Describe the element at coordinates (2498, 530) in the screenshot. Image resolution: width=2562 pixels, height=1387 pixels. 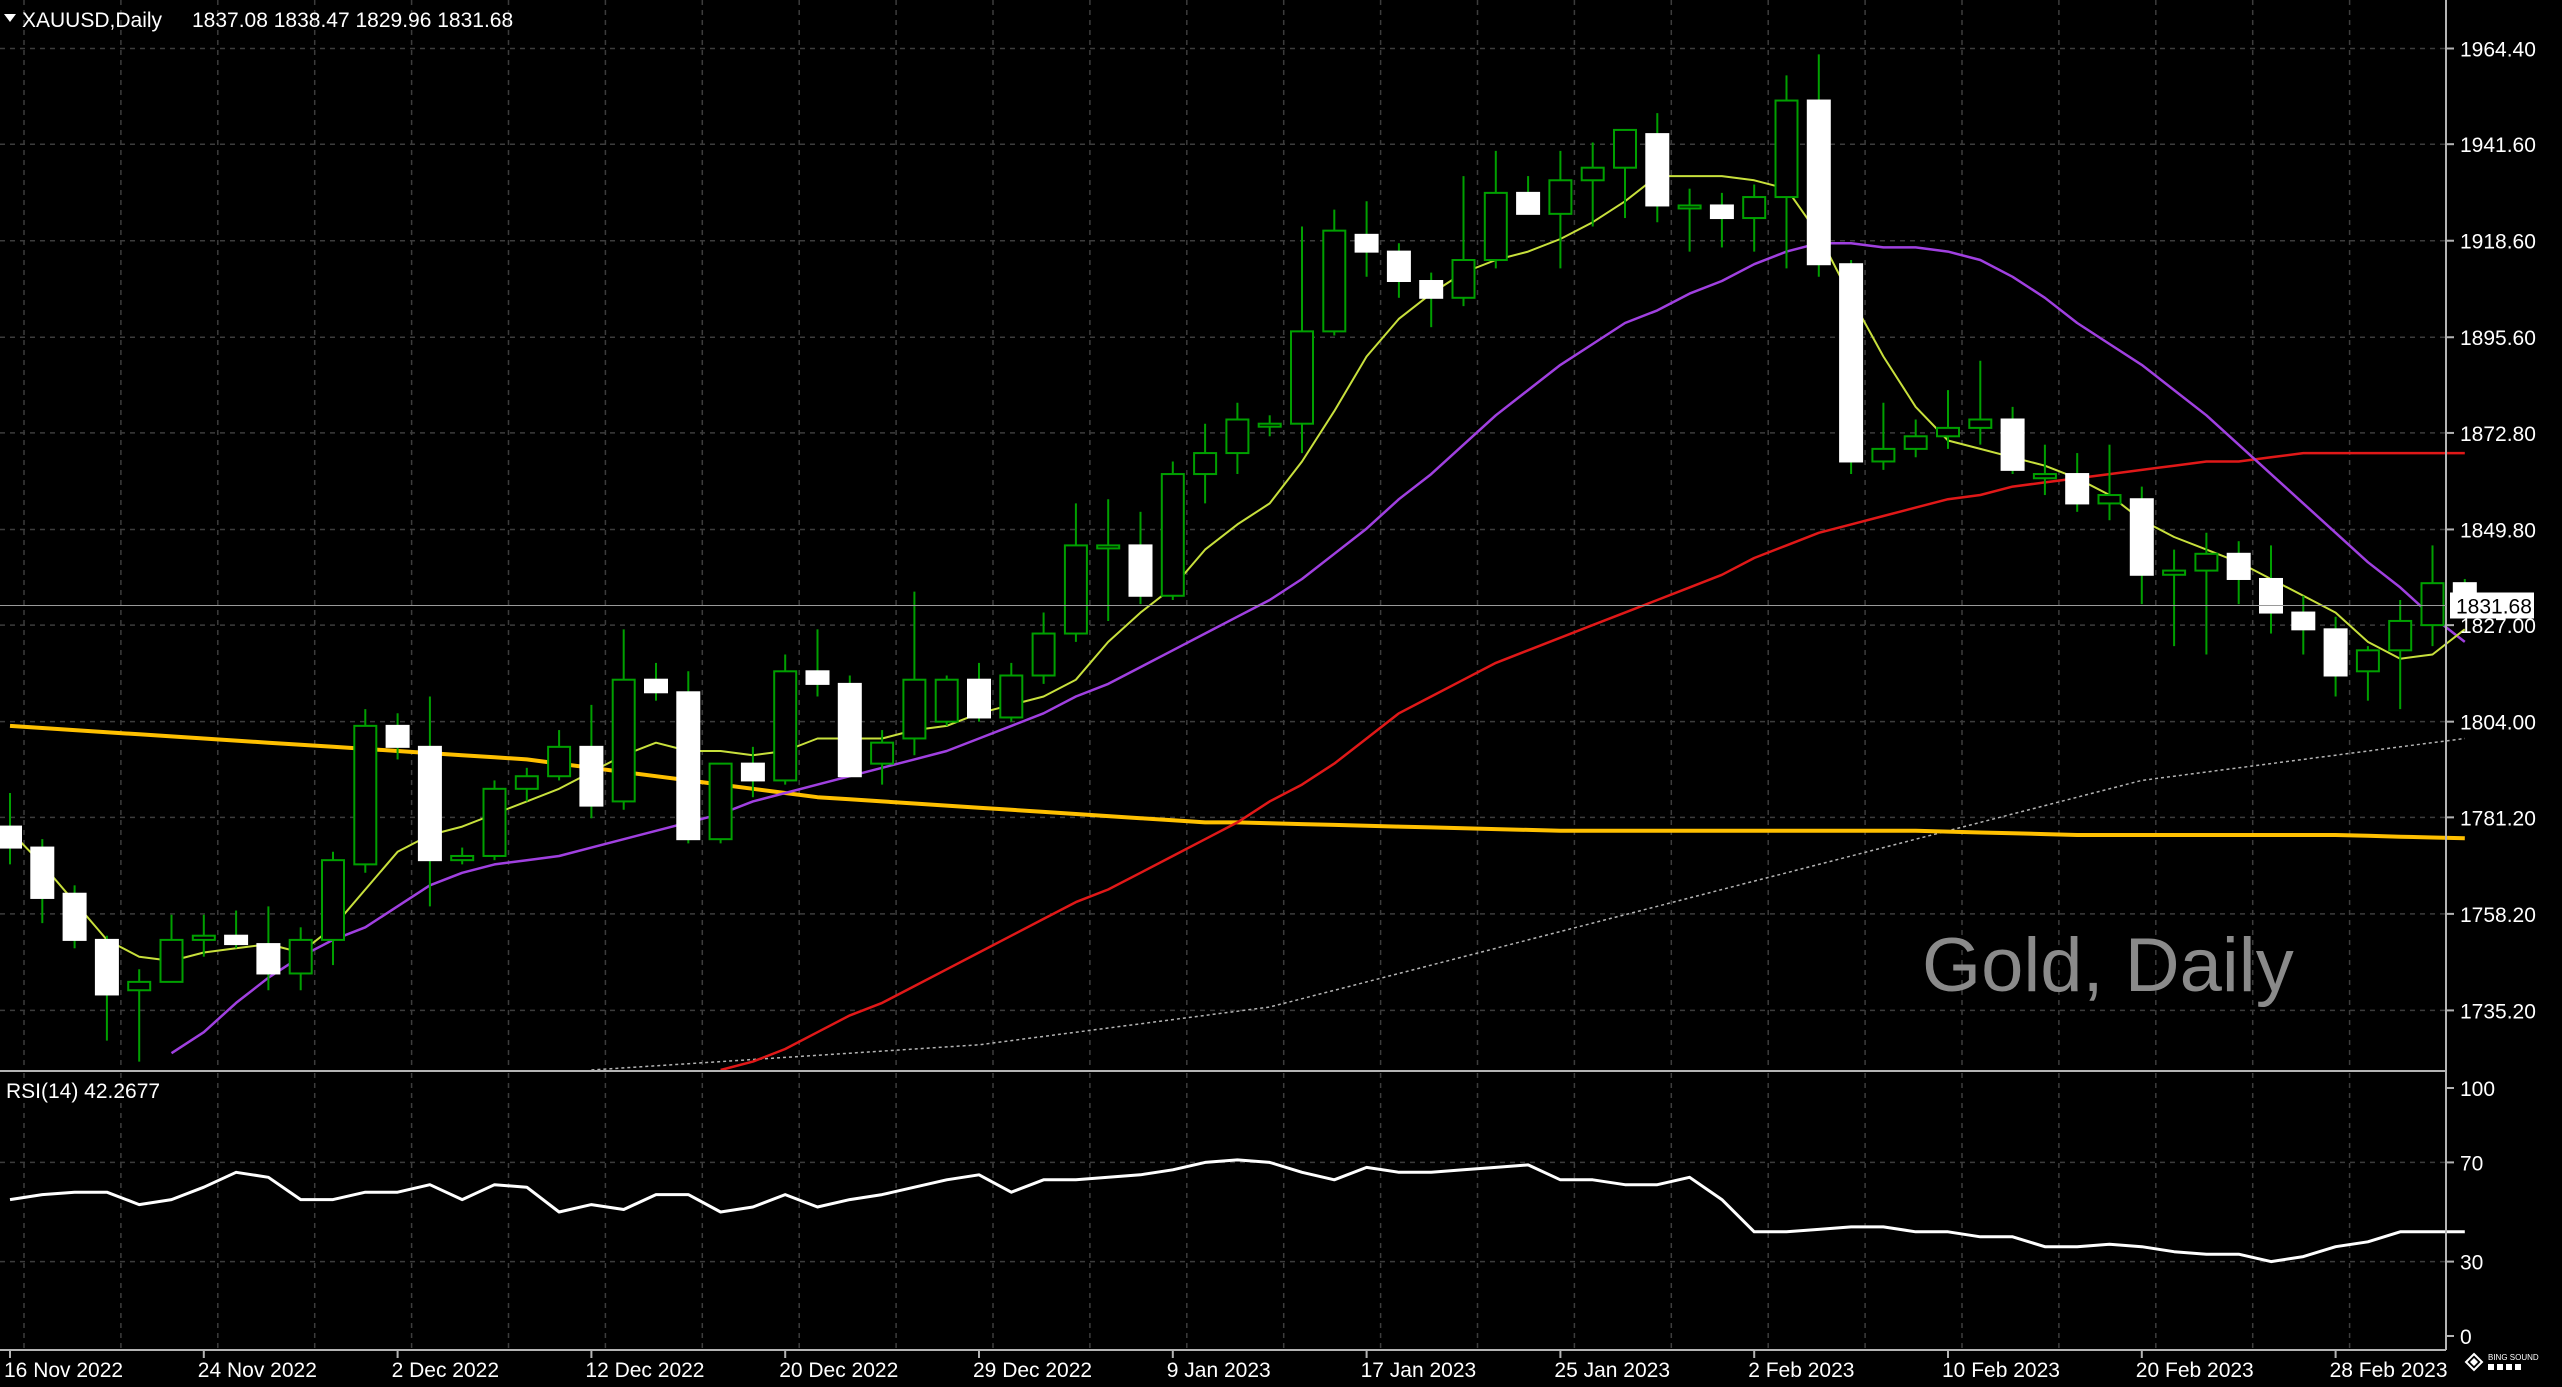
I see `price-tick-label: 1849.80` at that location.